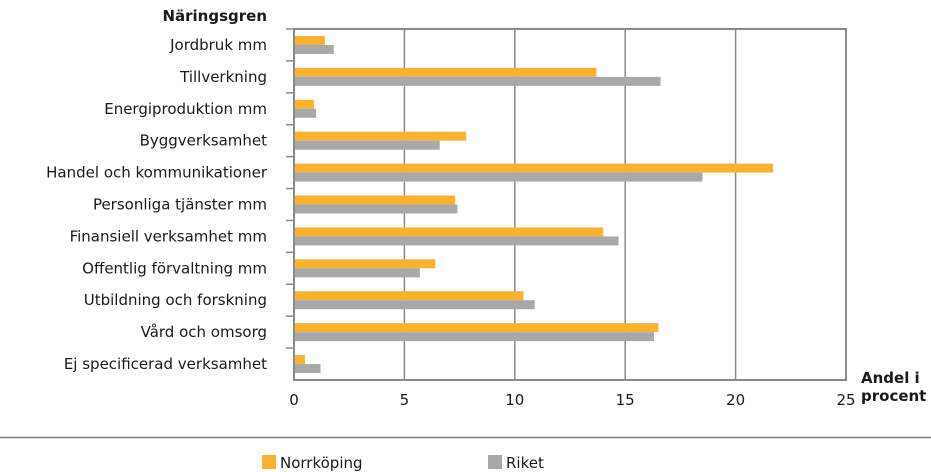  What do you see at coordinates (525, 463) in the screenshot?
I see `legend-label: Riket` at bounding box center [525, 463].